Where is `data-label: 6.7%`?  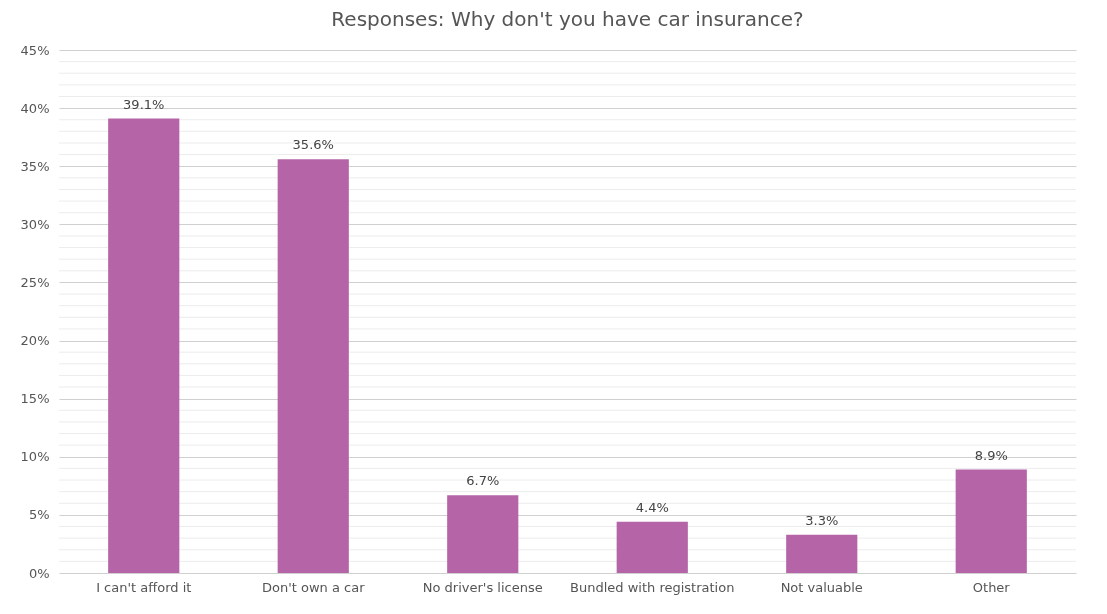 data-label: 6.7% is located at coordinates (483, 481).